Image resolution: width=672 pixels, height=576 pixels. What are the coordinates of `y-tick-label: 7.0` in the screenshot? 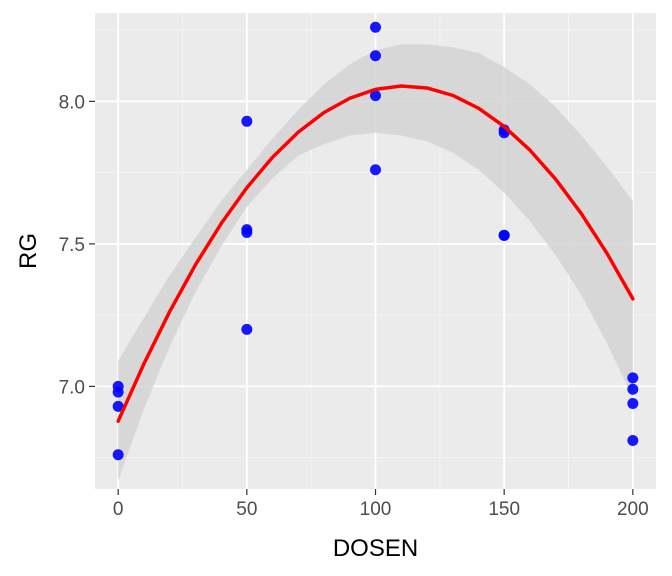 It's located at (72, 387).